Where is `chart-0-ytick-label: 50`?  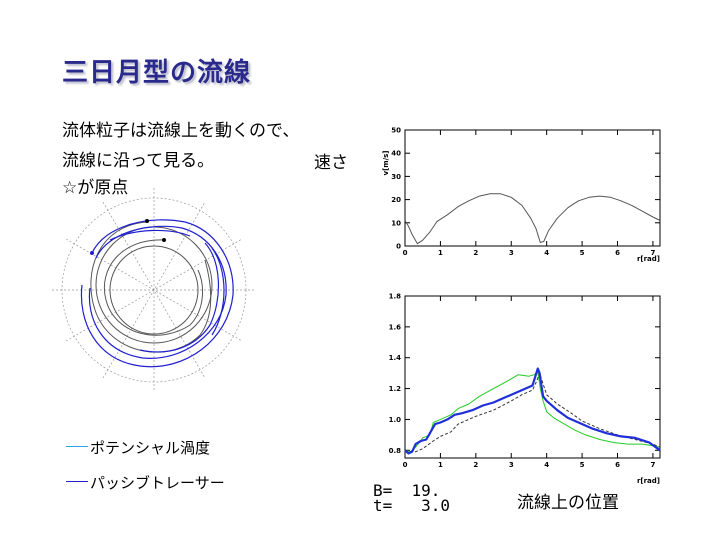
chart-0-ytick-label: 50 is located at coordinates (396, 131).